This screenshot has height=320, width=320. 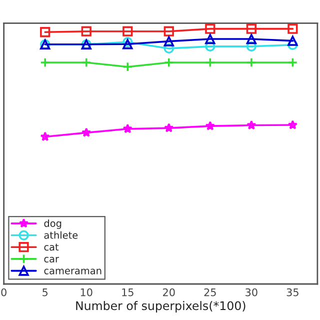 What do you see at coordinates (292, 292) in the screenshot?
I see `x-tick-label: 35` at bounding box center [292, 292].